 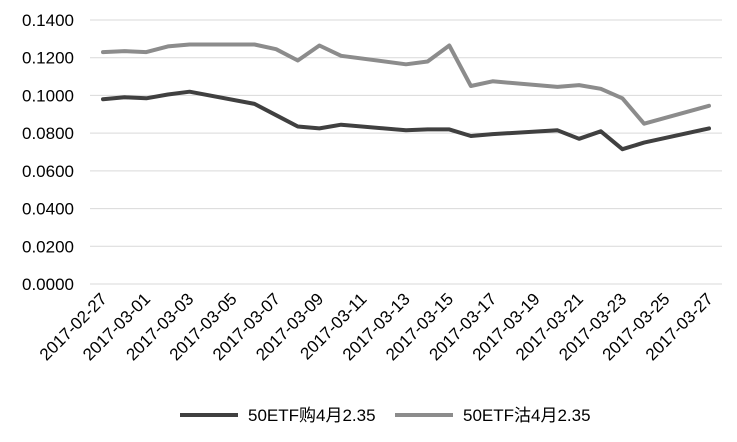 I want to click on legend-label-50etf-call: 50ETF购4月2.35, so click(x=312, y=415).